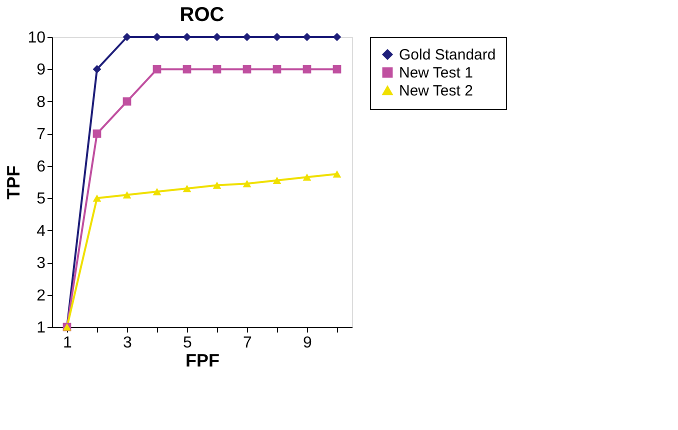  Describe the element at coordinates (67, 343) in the screenshot. I see `x-tick-label: 1` at that location.